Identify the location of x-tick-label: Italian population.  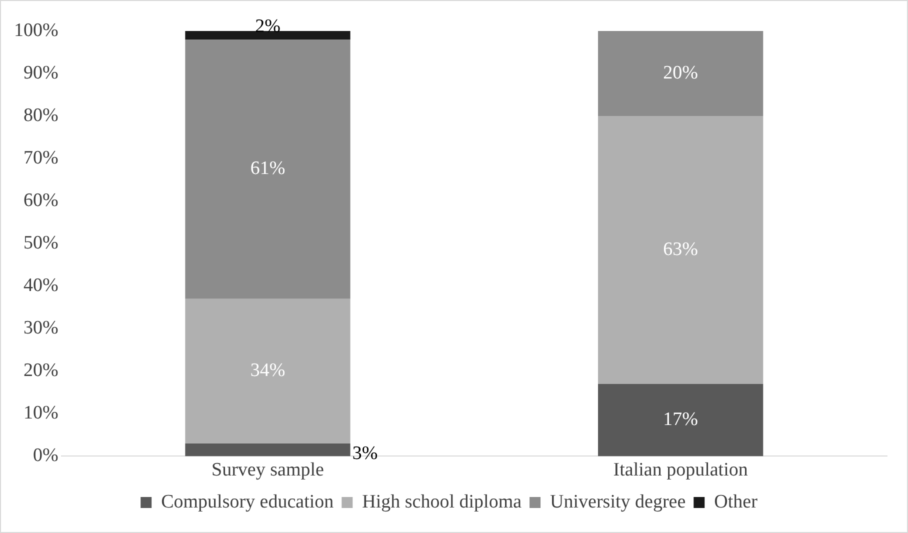
(680, 470).